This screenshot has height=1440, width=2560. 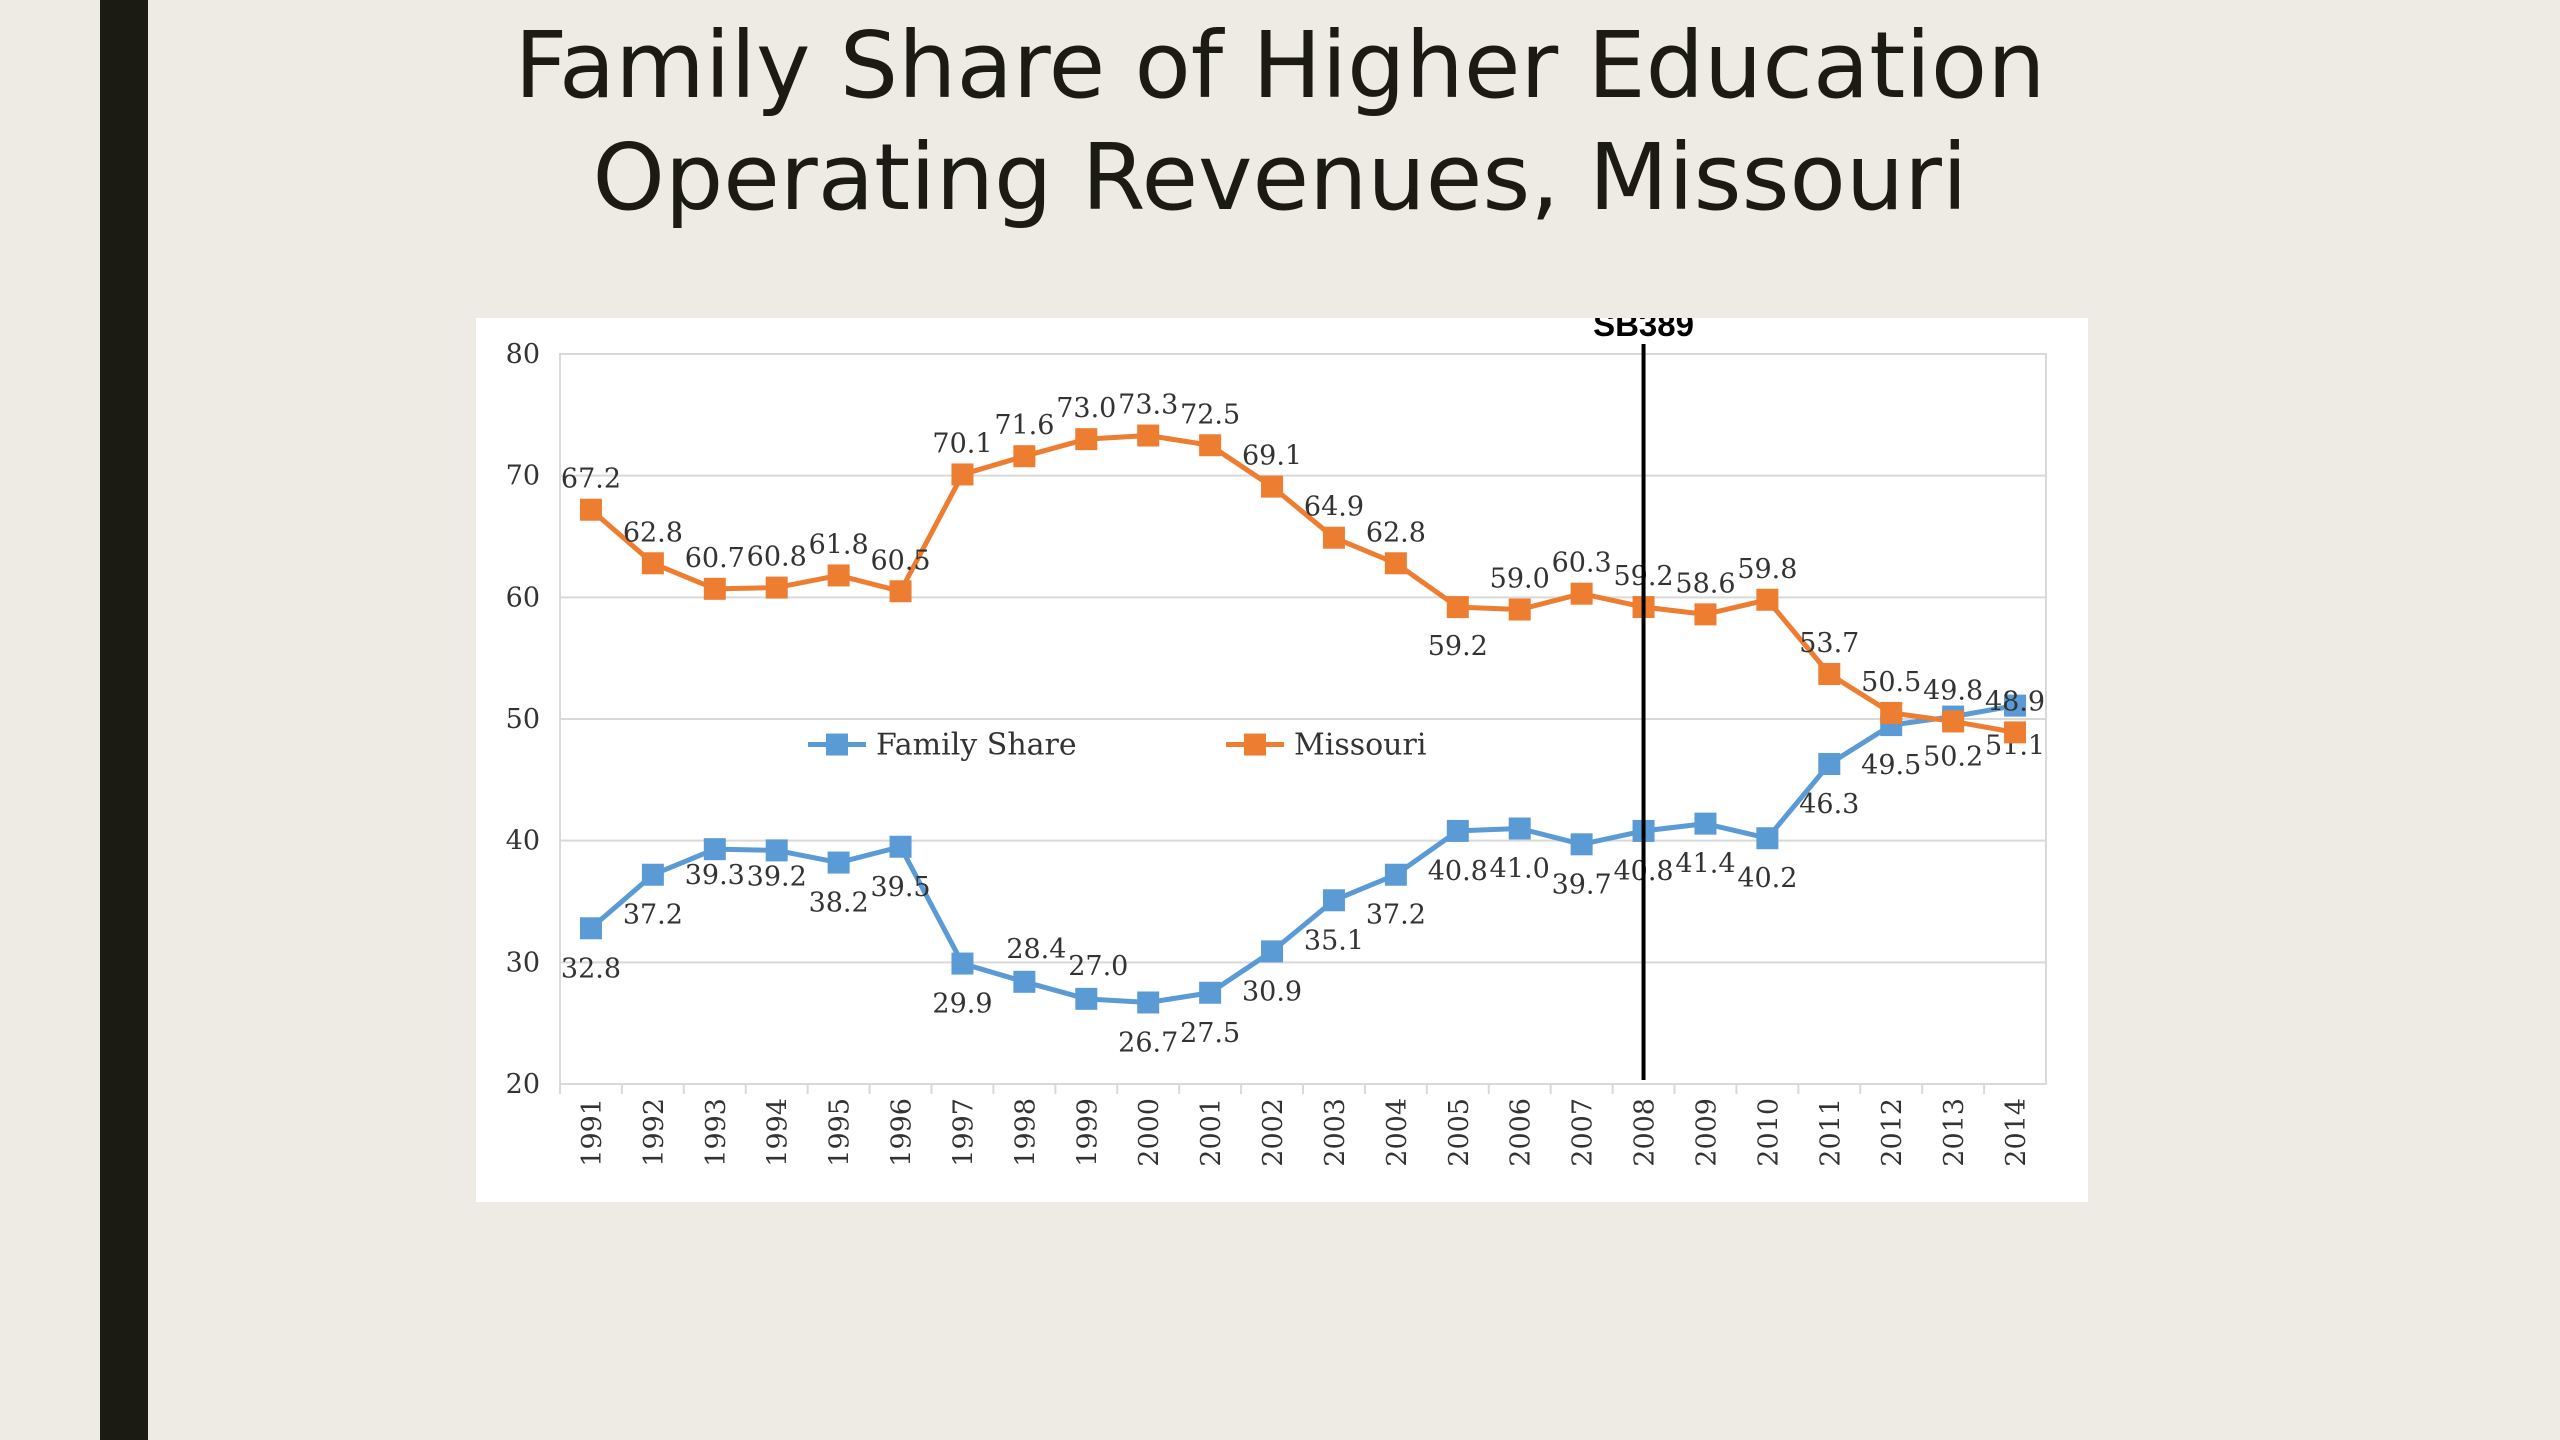 What do you see at coordinates (777, 557) in the screenshot?
I see `data-label-missouri: 60.8` at bounding box center [777, 557].